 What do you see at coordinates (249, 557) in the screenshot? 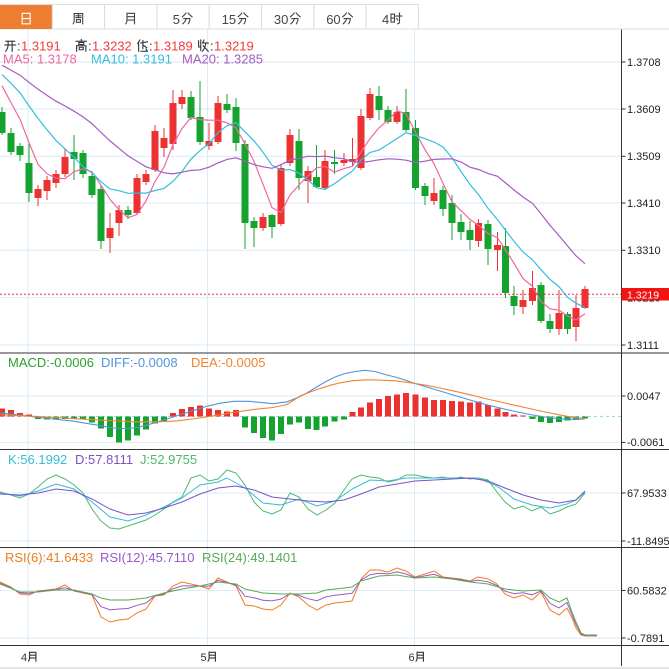
I see `svg-text: RSI(24):49.1401` at bounding box center [249, 557].